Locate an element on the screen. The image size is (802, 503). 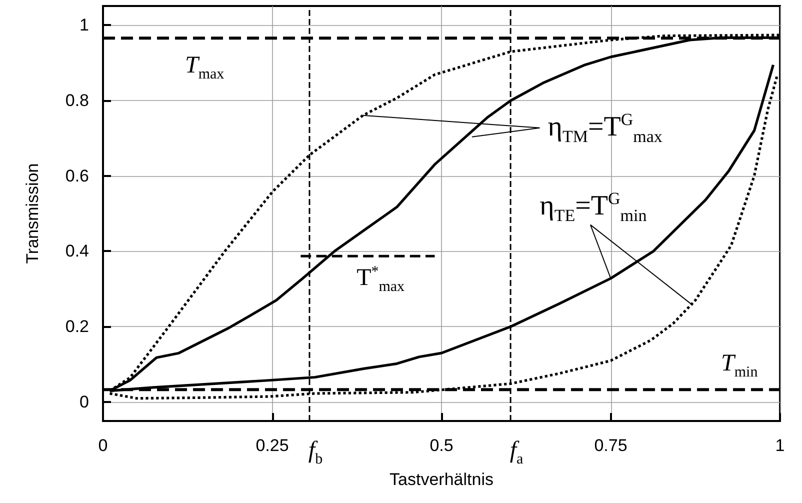
ref-line-label: f$_{b}$ is located at coordinates (315, 453).